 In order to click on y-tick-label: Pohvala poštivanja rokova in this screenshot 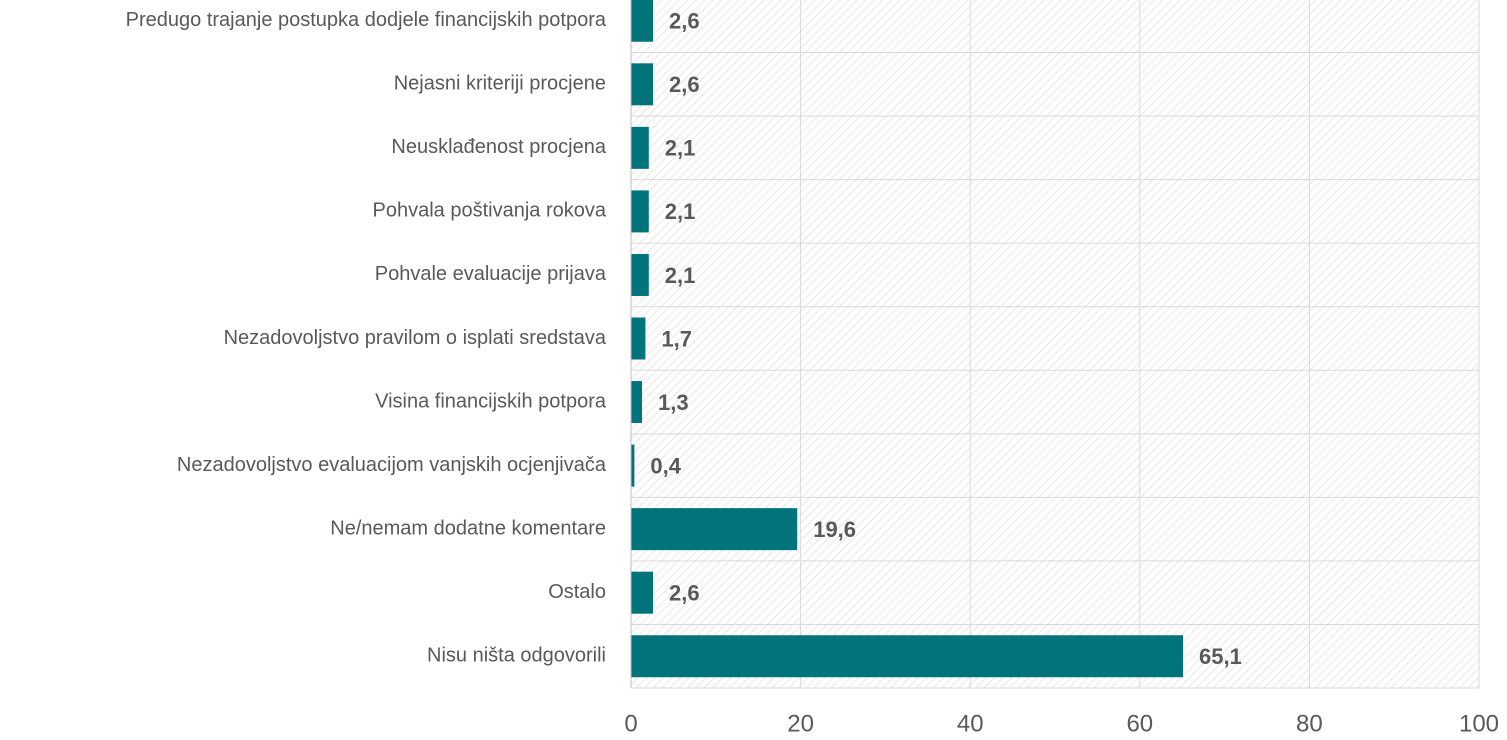, I will do `click(490, 211)`.